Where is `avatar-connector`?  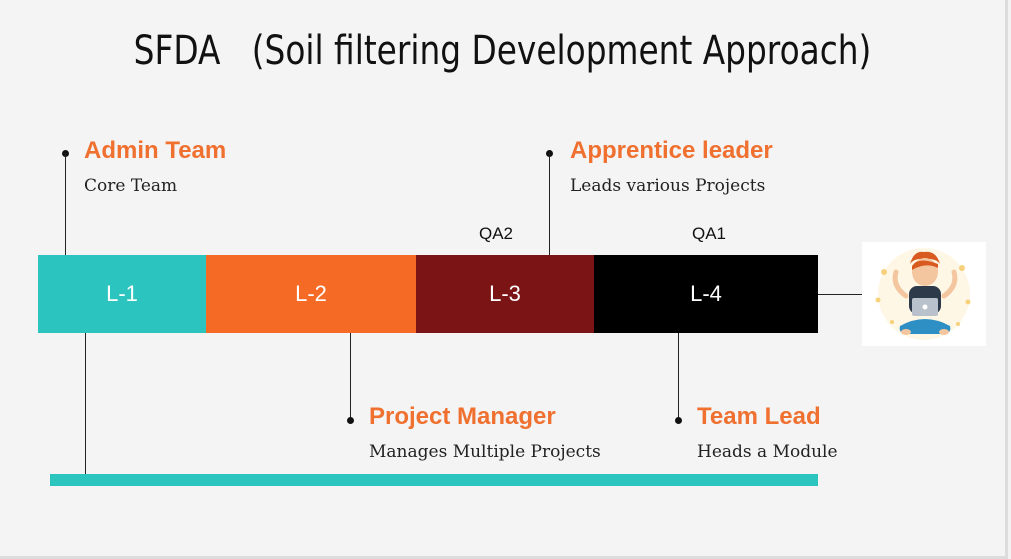 avatar-connector is located at coordinates (840, 294).